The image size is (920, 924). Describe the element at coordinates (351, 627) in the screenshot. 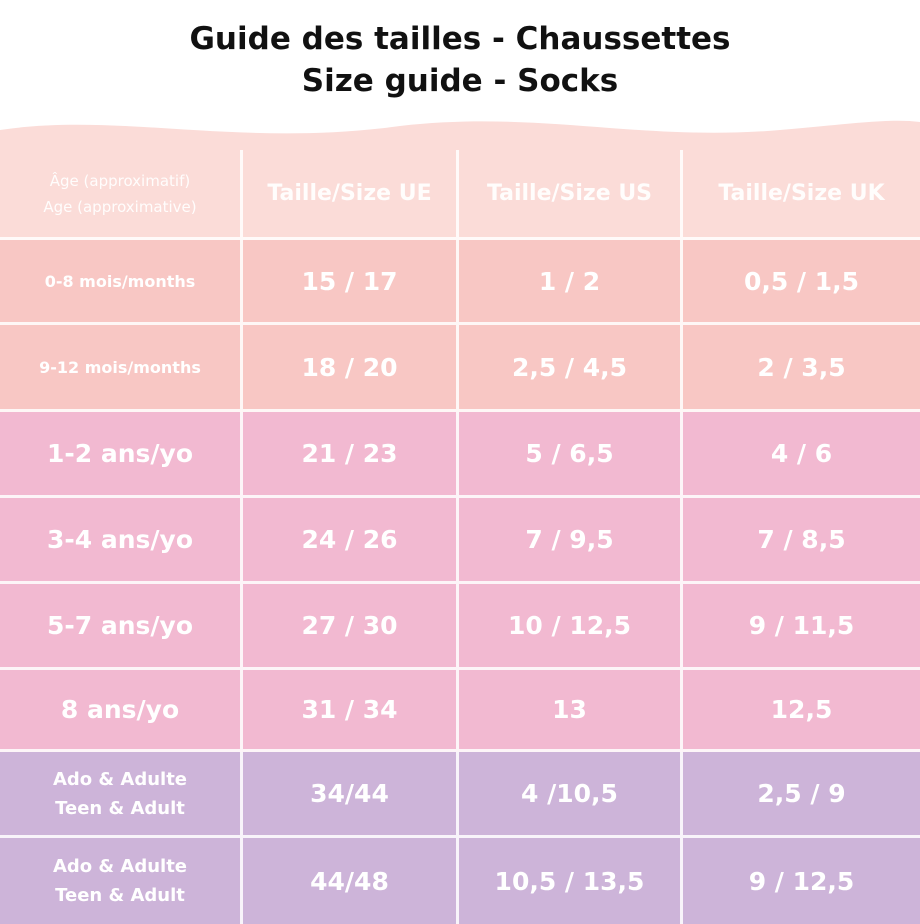

I see `eu-size-cell: 27 / 30` at that location.